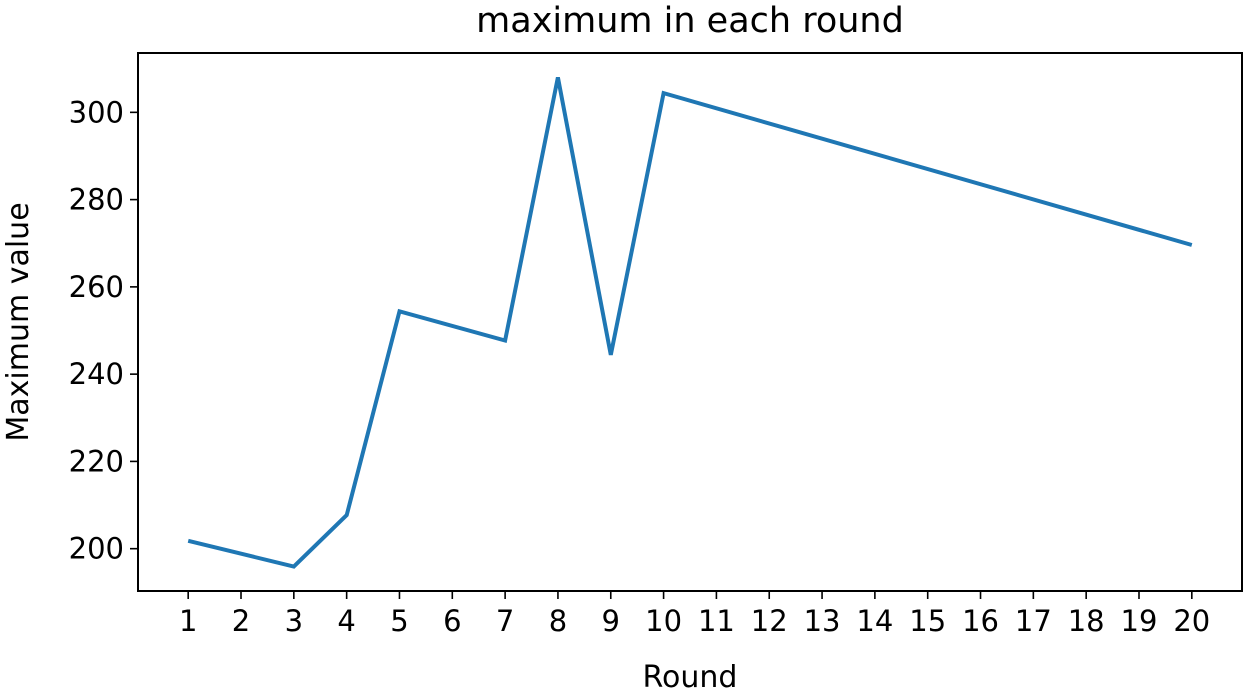  What do you see at coordinates (611, 621) in the screenshot?
I see `x-tick-label: 9` at bounding box center [611, 621].